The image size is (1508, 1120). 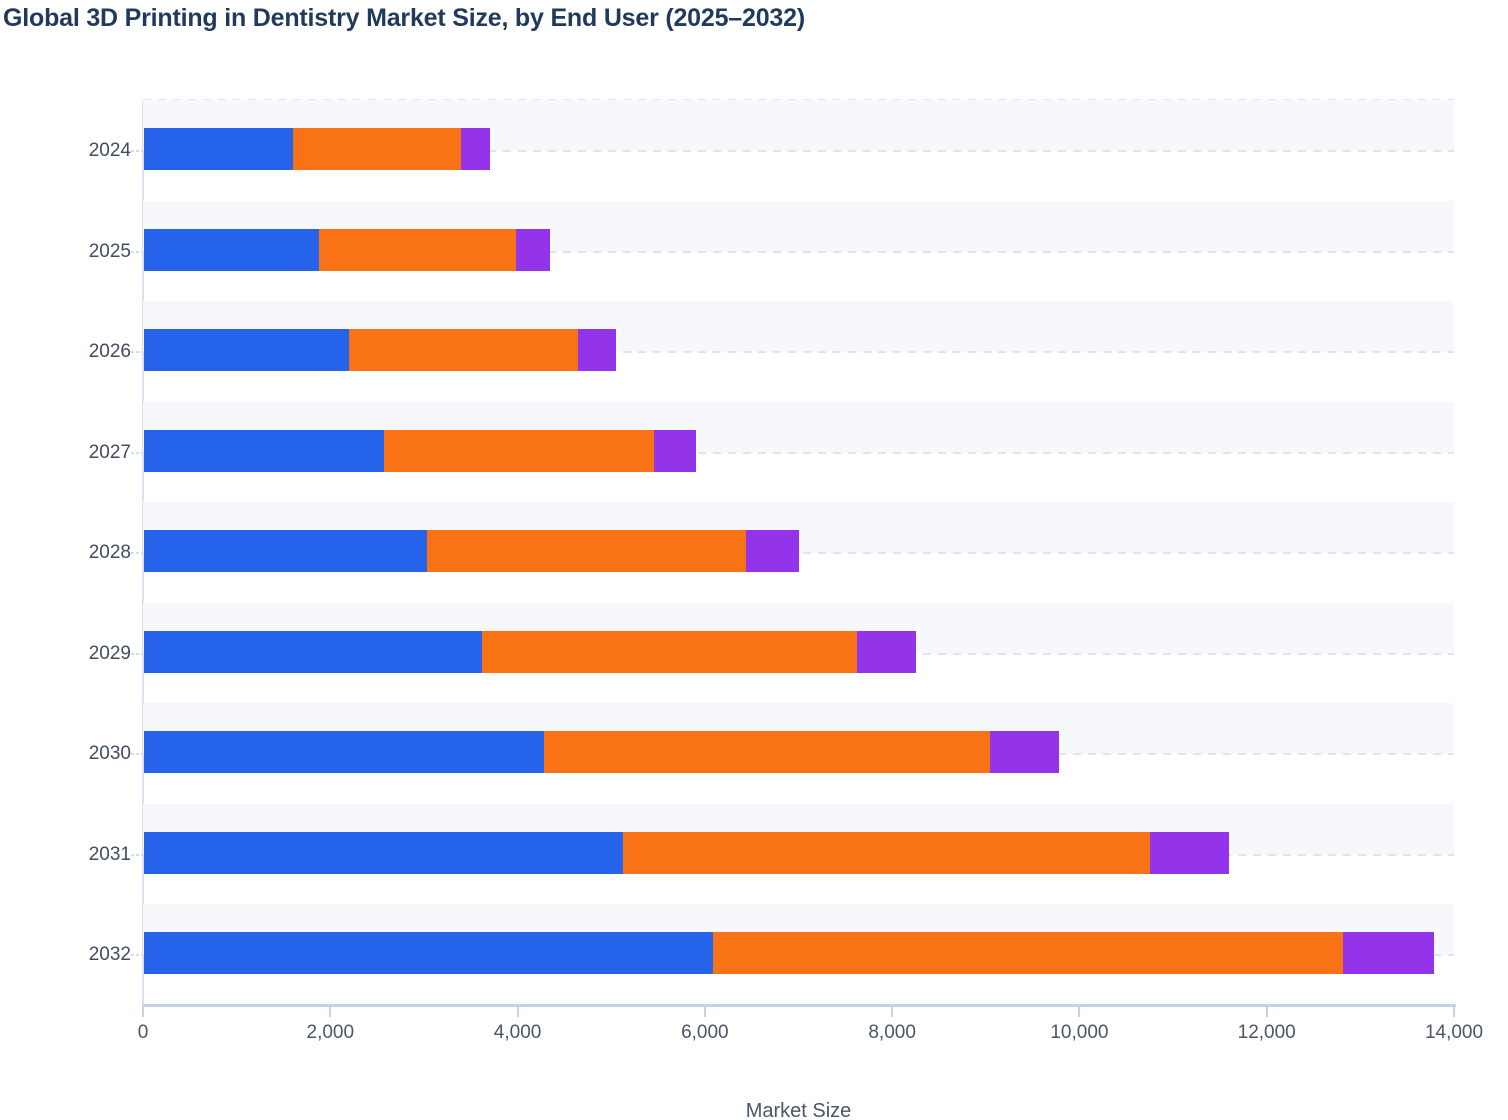 What do you see at coordinates (1266, 1032) in the screenshot?
I see `x-axis-tick-label-12000: 12,000` at bounding box center [1266, 1032].